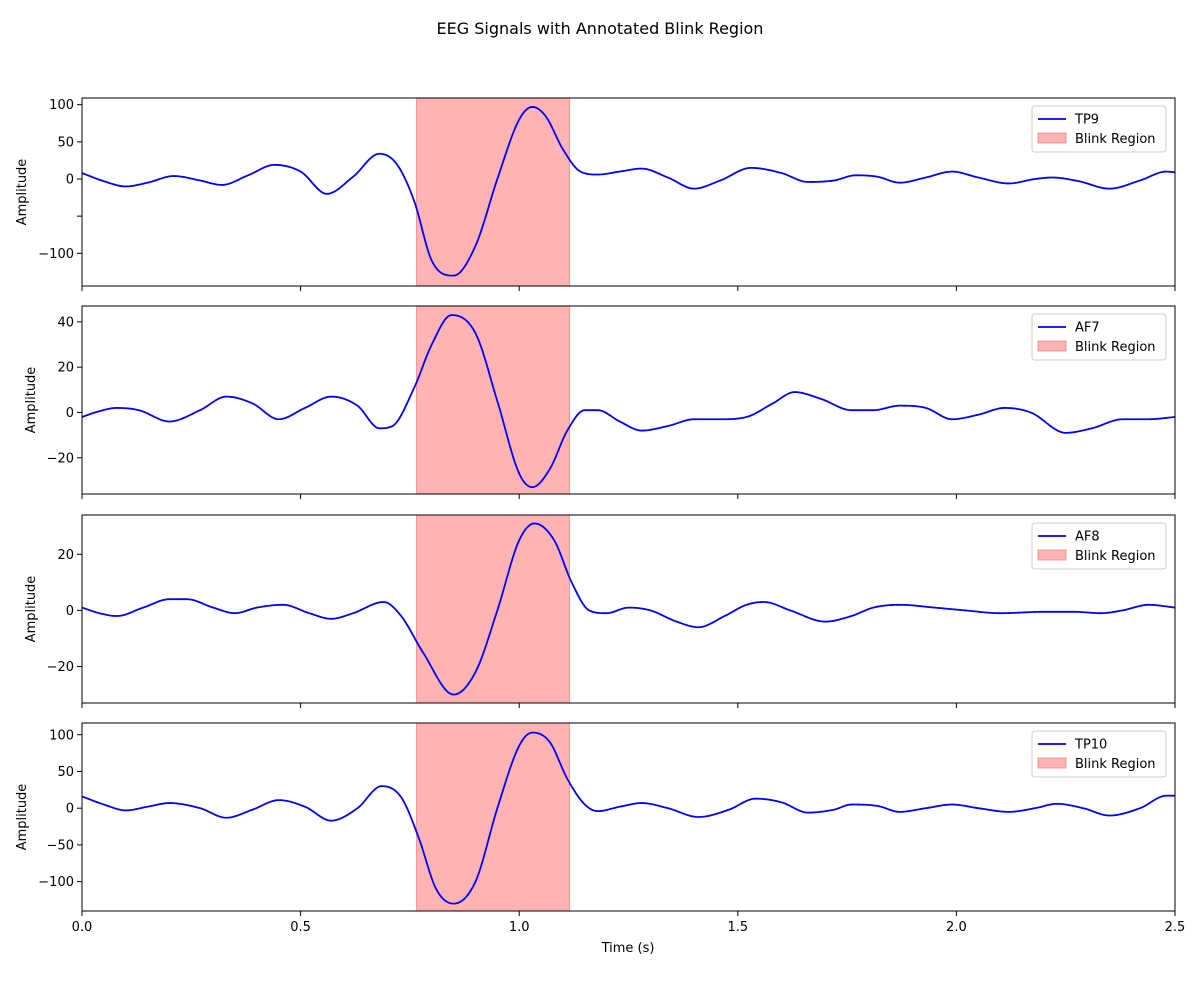 The image size is (1200, 1000). What do you see at coordinates (1099, 337) in the screenshot?
I see `legend: AF7 Blink Region` at bounding box center [1099, 337].